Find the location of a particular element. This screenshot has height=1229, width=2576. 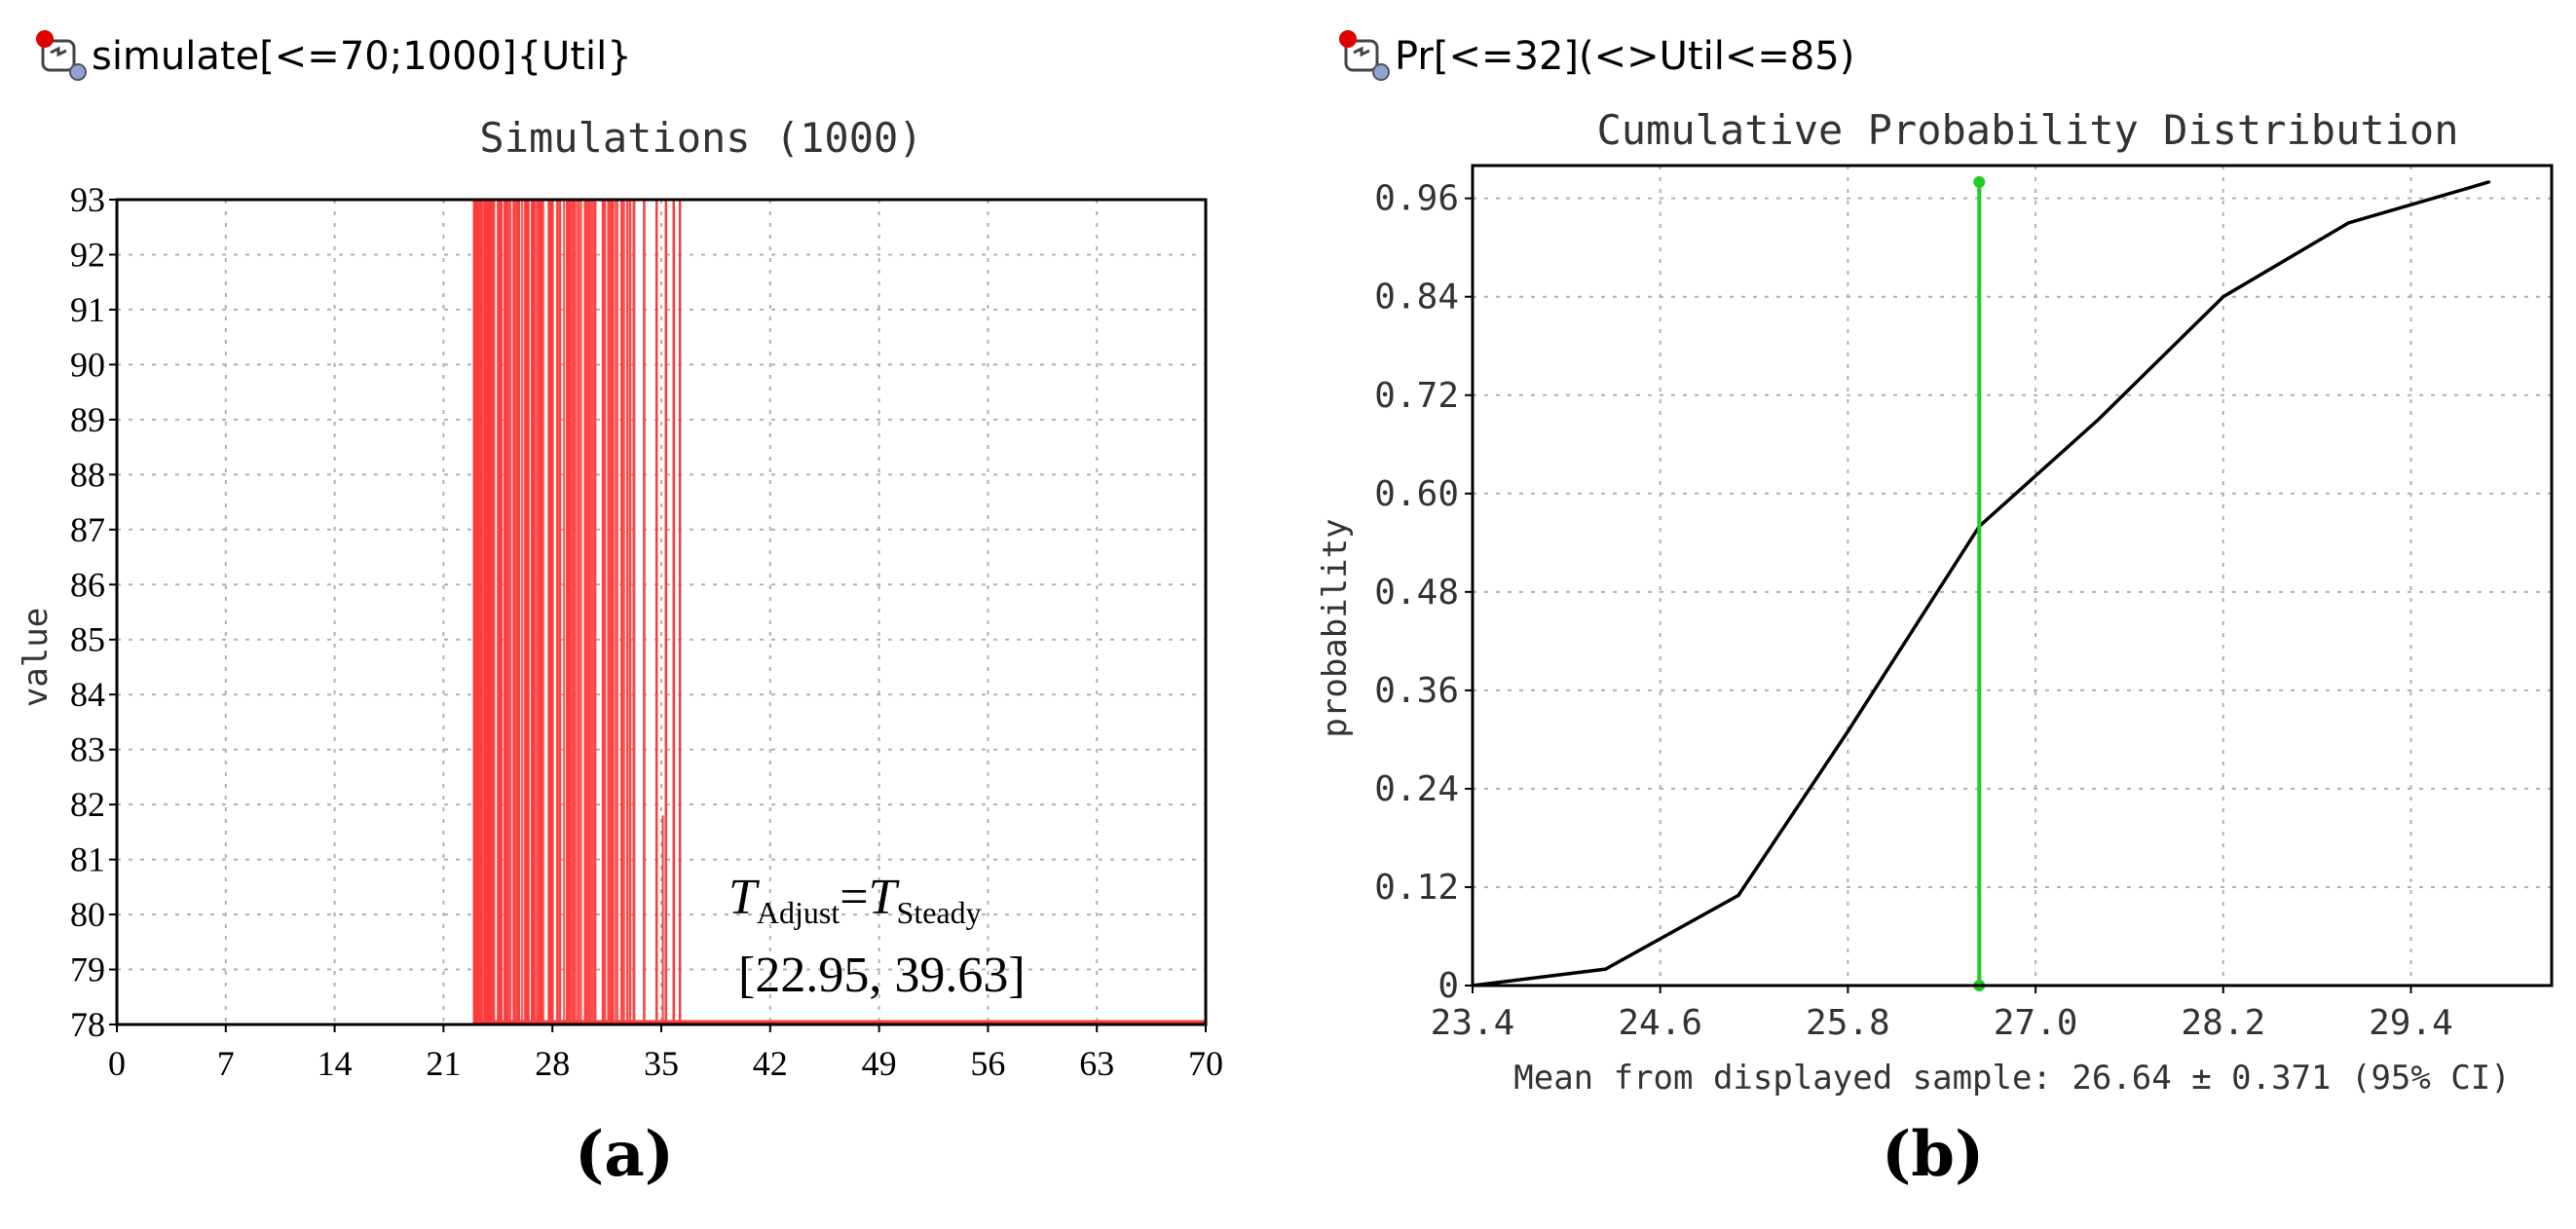

annotation-equation: TAdjust=TSteady is located at coordinates (855, 900).